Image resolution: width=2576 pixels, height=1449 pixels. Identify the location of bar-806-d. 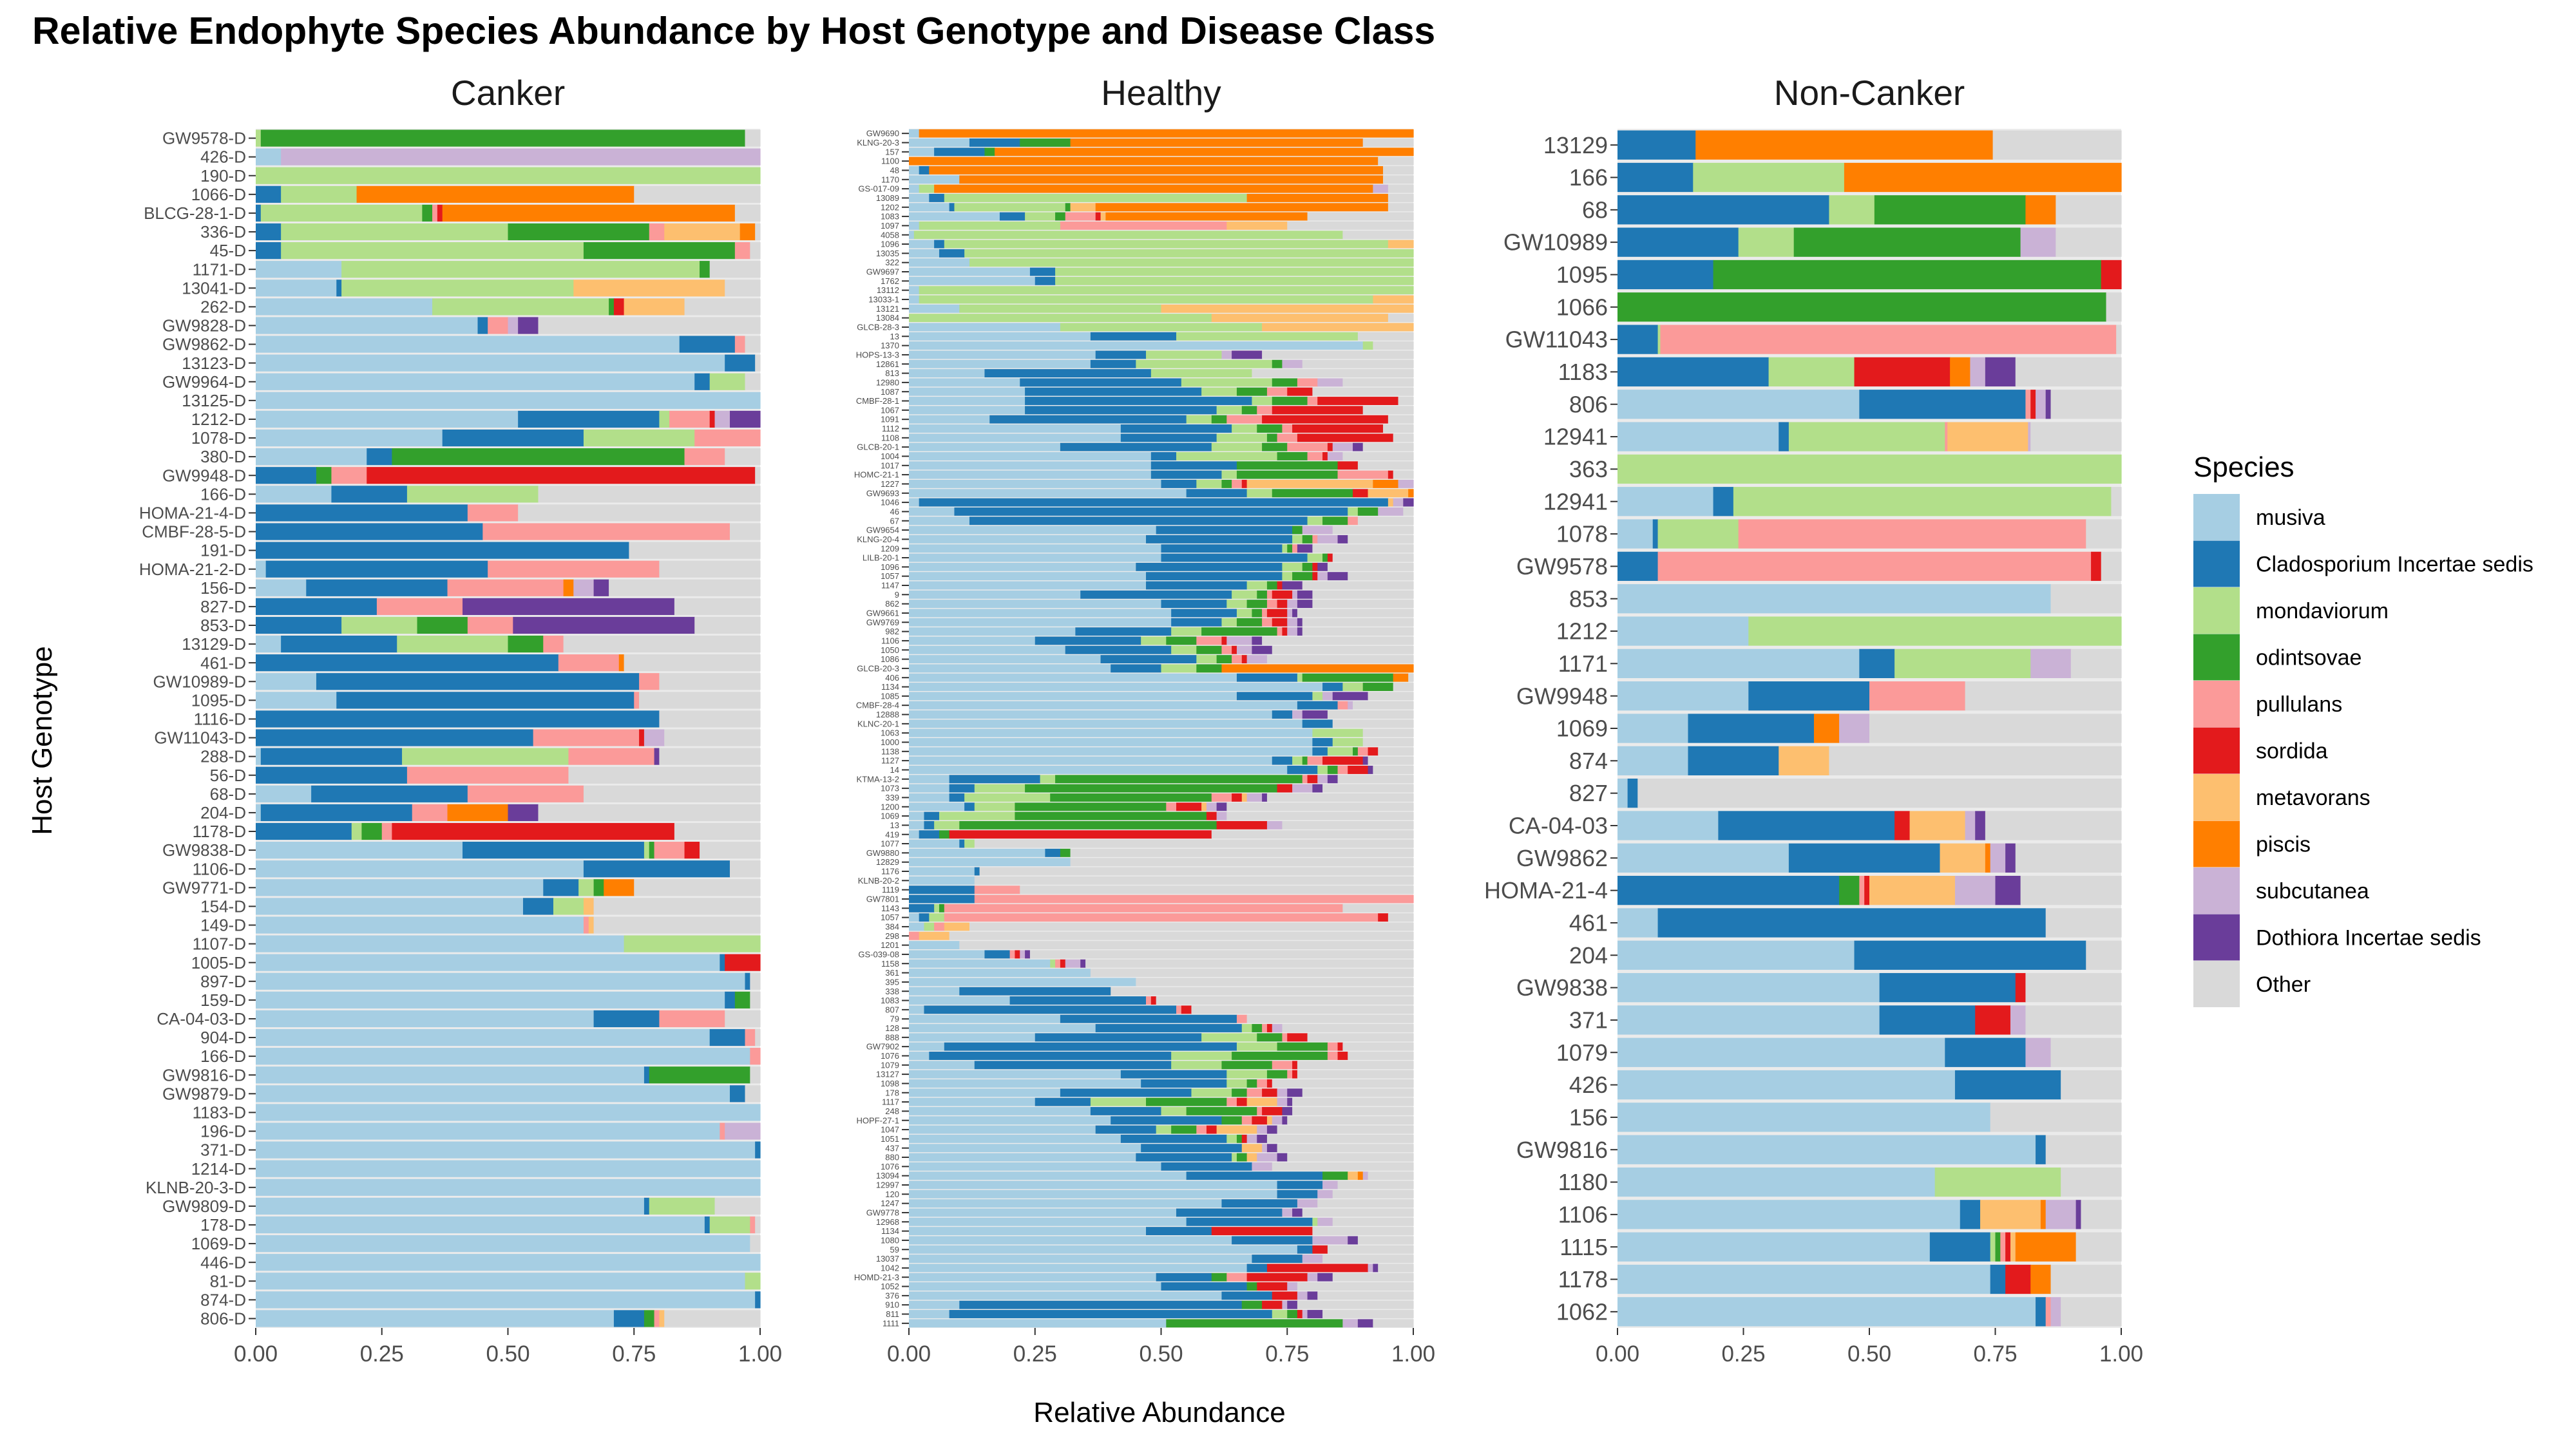
(508, 1319).